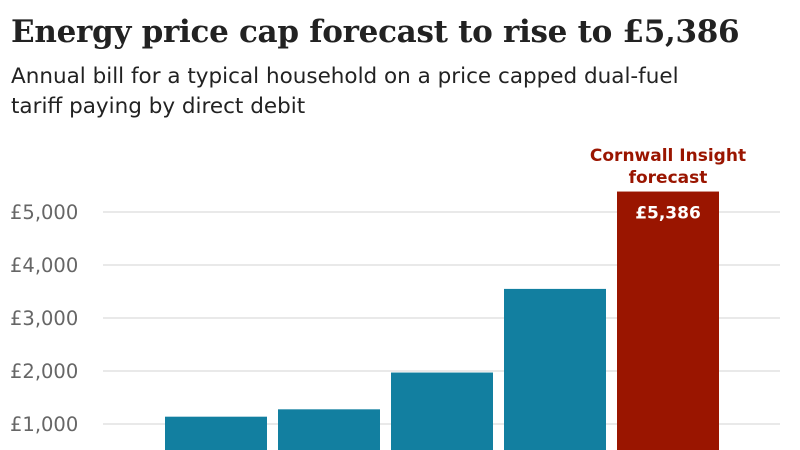 The height and width of the screenshot is (450, 800). Describe the element at coordinates (44, 212) in the screenshot. I see `y-tick-label: £5,000` at that location.